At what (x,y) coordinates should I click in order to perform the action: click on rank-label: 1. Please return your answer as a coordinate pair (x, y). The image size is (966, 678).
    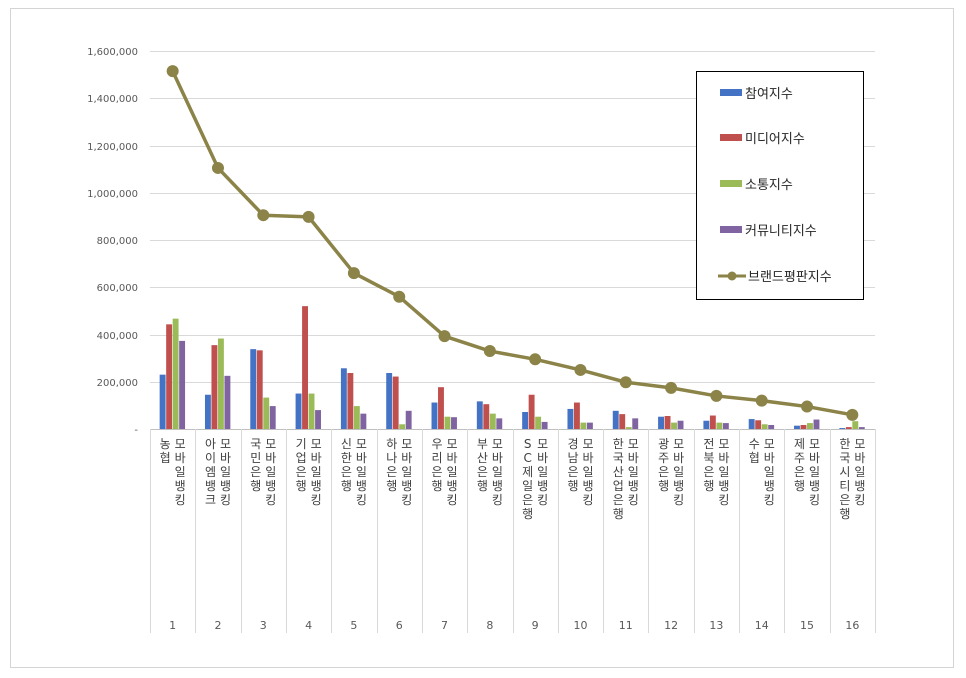
    Looking at the image, I should click on (172, 625).